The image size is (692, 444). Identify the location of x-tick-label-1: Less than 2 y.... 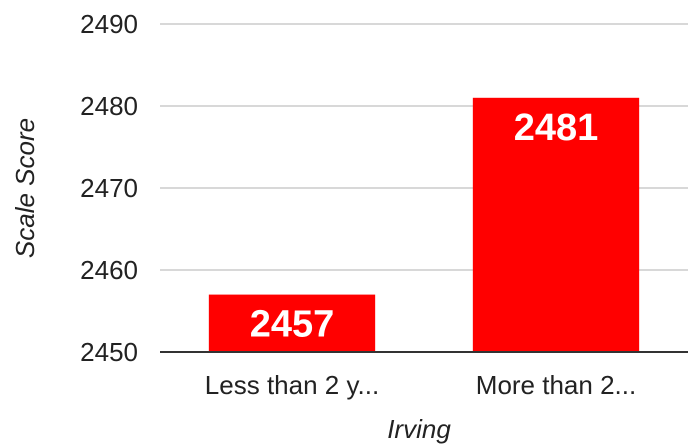
(292, 385).